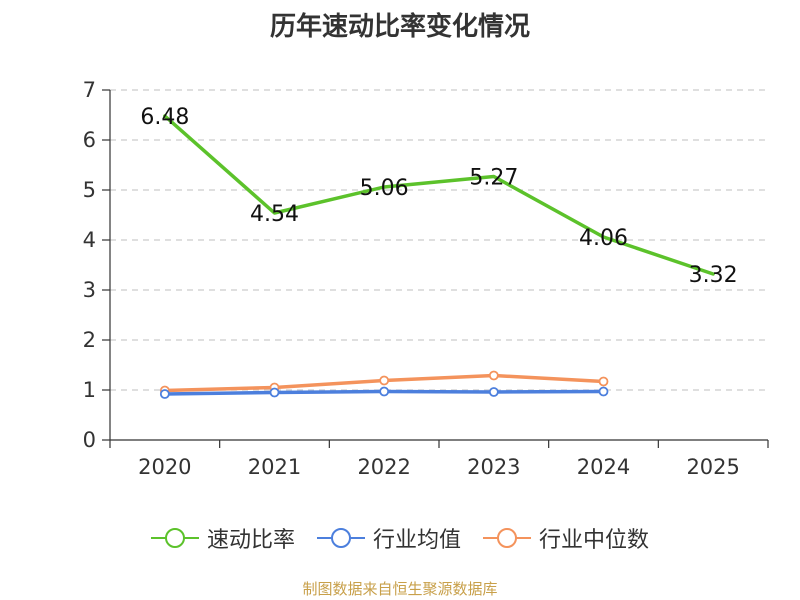  I want to click on legend-label-industry-median: 行业中位数, so click(594, 540).